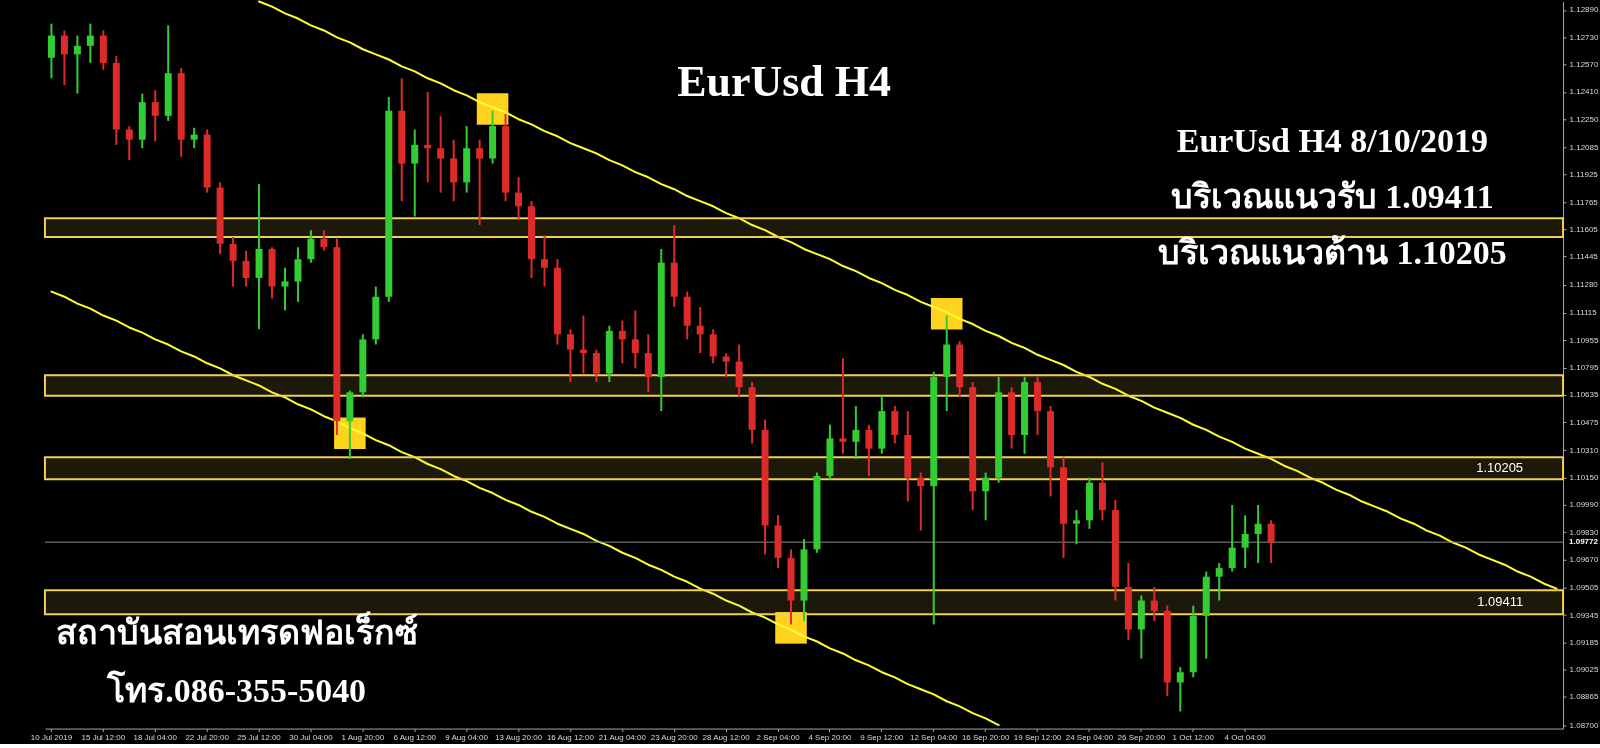 The height and width of the screenshot is (748, 1600). What do you see at coordinates (1584, 202) in the screenshot?
I see `y-tick-label: 1.11765` at bounding box center [1584, 202].